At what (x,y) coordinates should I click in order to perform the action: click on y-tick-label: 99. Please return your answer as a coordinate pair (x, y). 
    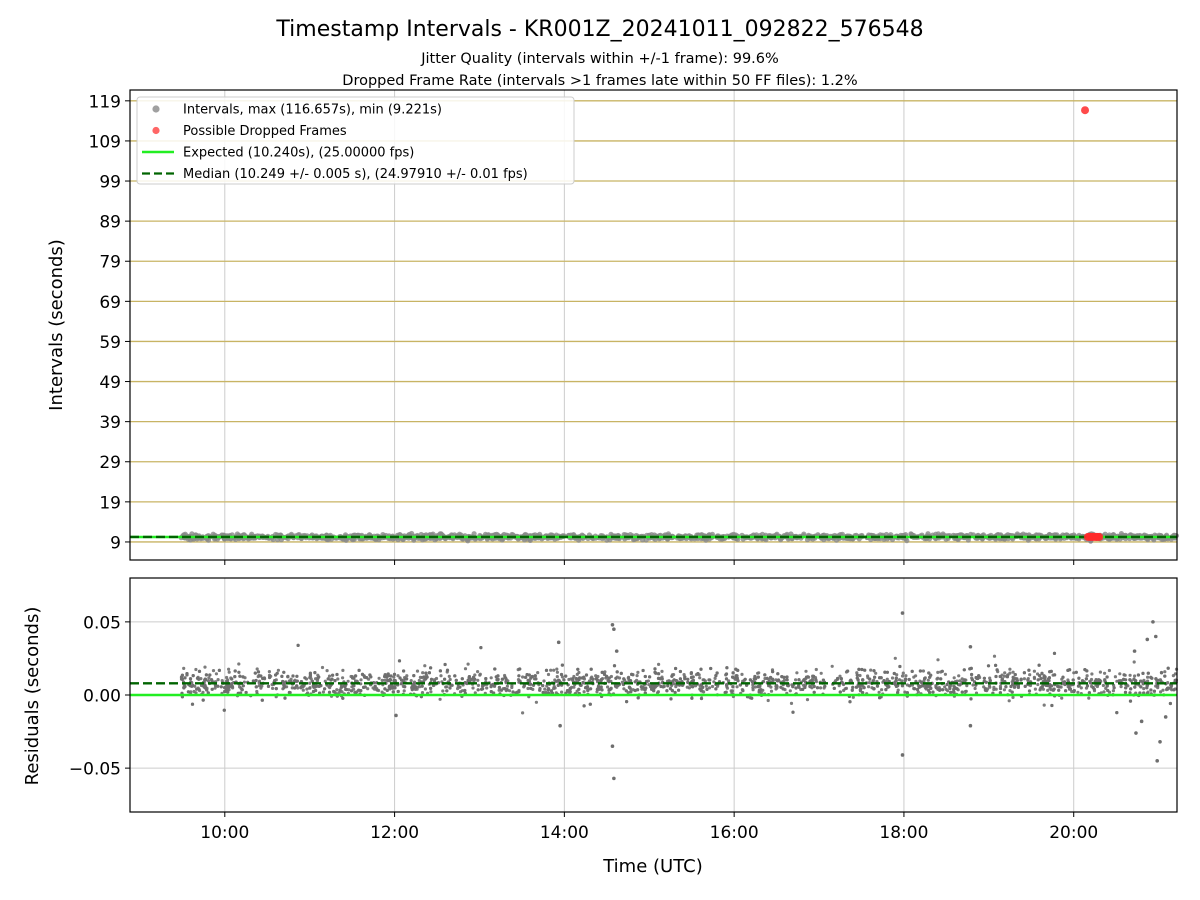
    Looking at the image, I should click on (110, 183).